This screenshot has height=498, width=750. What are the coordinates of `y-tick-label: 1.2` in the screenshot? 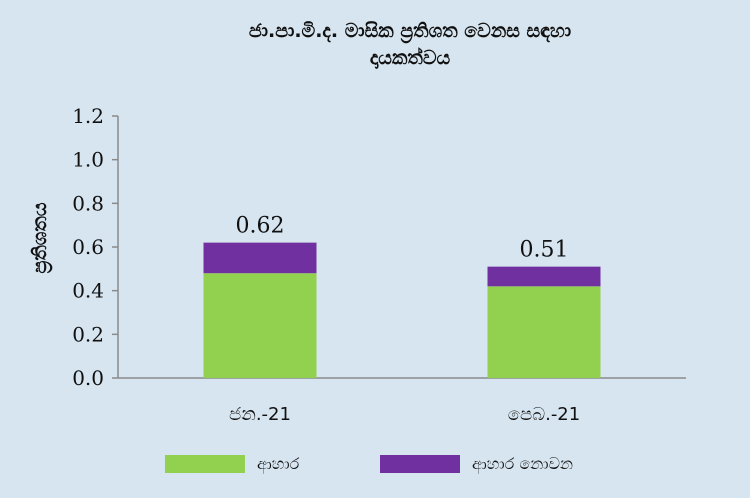 It's located at (88, 116).